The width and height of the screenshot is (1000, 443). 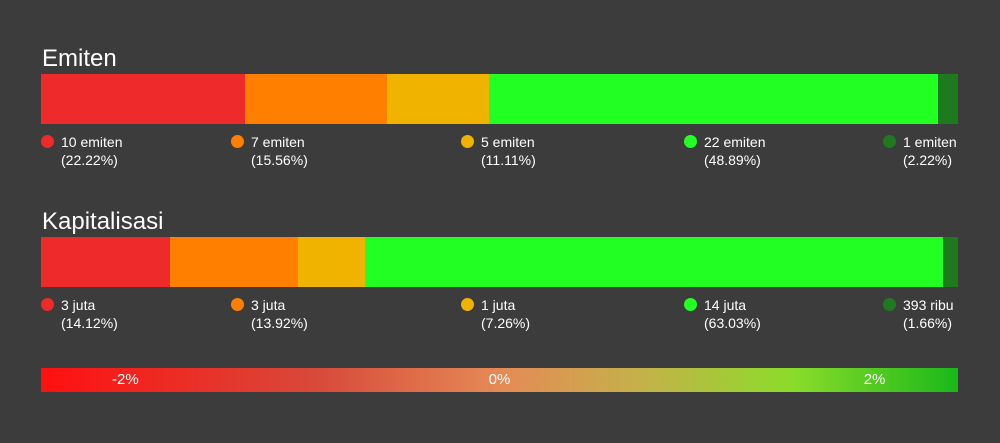 What do you see at coordinates (506, 323) in the screenshot?
I see `legend-percent-label: (7.26%)` at bounding box center [506, 323].